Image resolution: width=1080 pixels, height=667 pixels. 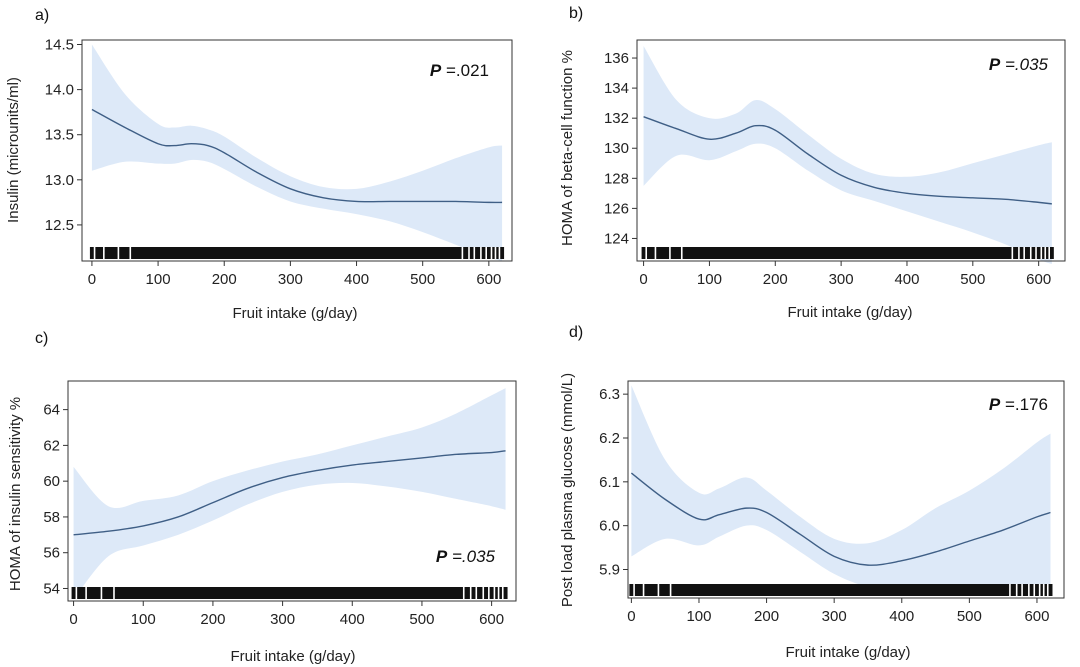 What do you see at coordinates (995, 404) in the screenshot?
I see `panel-d-p-letter: P` at bounding box center [995, 404].